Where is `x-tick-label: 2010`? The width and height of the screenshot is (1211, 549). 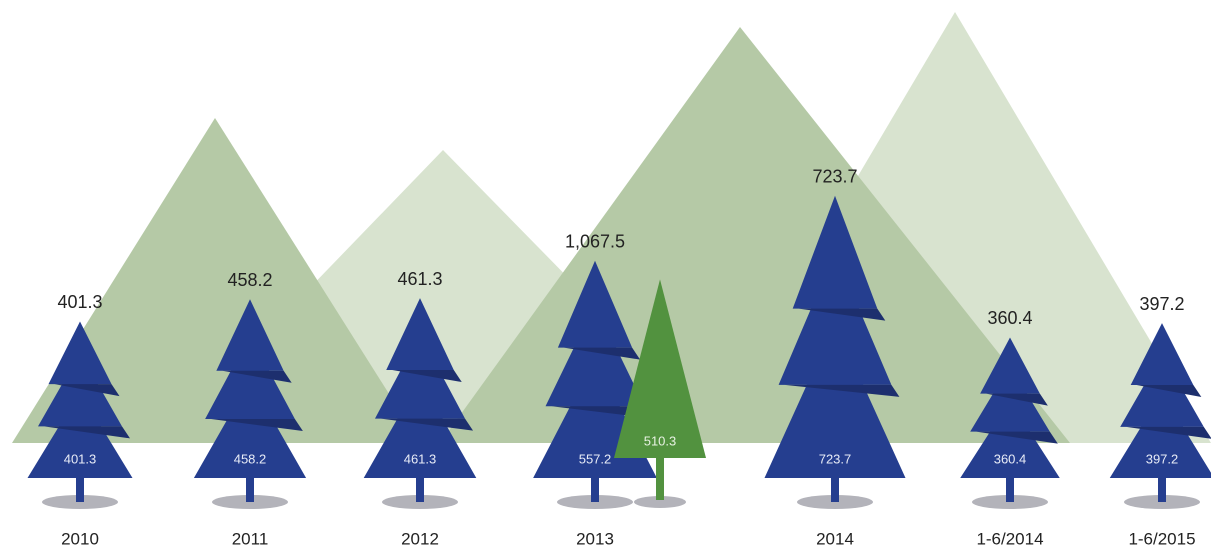 x-tick-label: 2010 is located at coordinates (80, 538).